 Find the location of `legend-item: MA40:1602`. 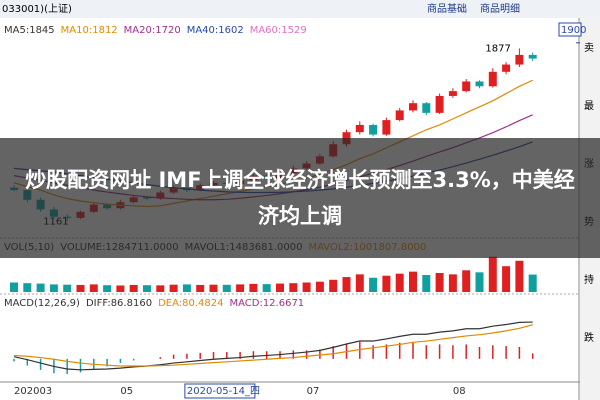

legend-item: MA40:1602 is located at coordinates (215, 30).